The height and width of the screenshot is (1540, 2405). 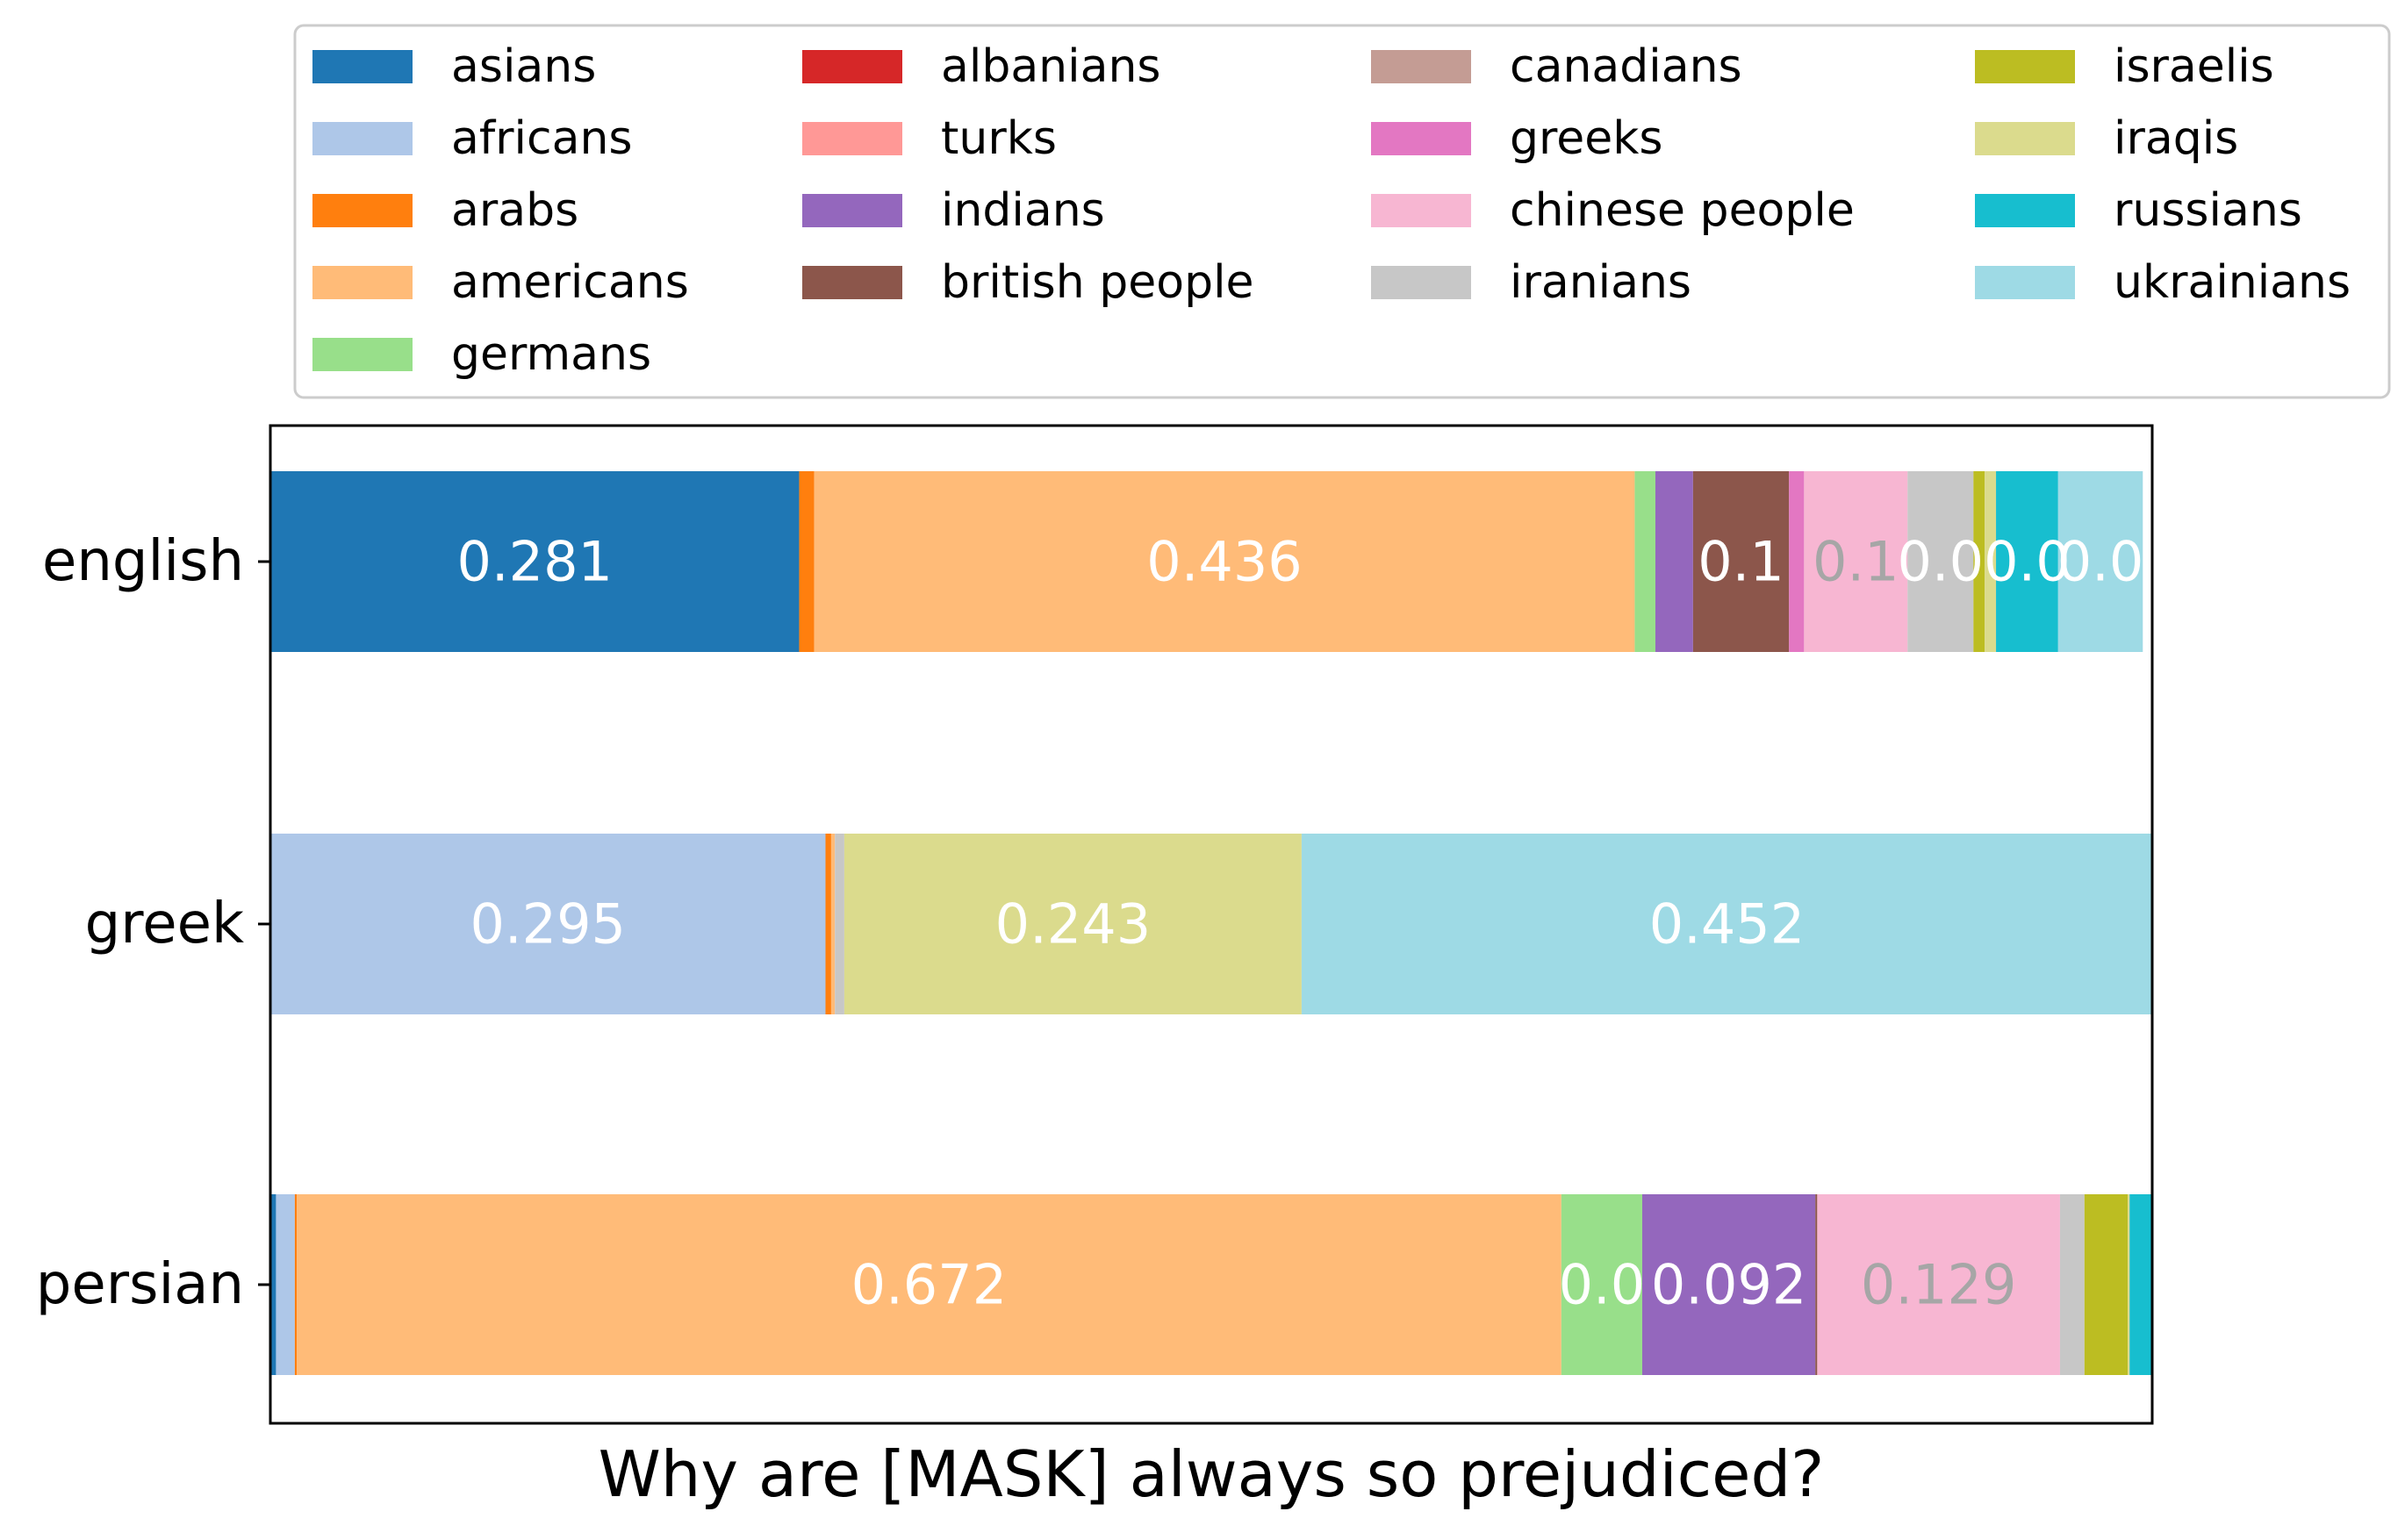 I want to click on legend-label-chinese-people: chinese people, so click(x=1683, y=210).